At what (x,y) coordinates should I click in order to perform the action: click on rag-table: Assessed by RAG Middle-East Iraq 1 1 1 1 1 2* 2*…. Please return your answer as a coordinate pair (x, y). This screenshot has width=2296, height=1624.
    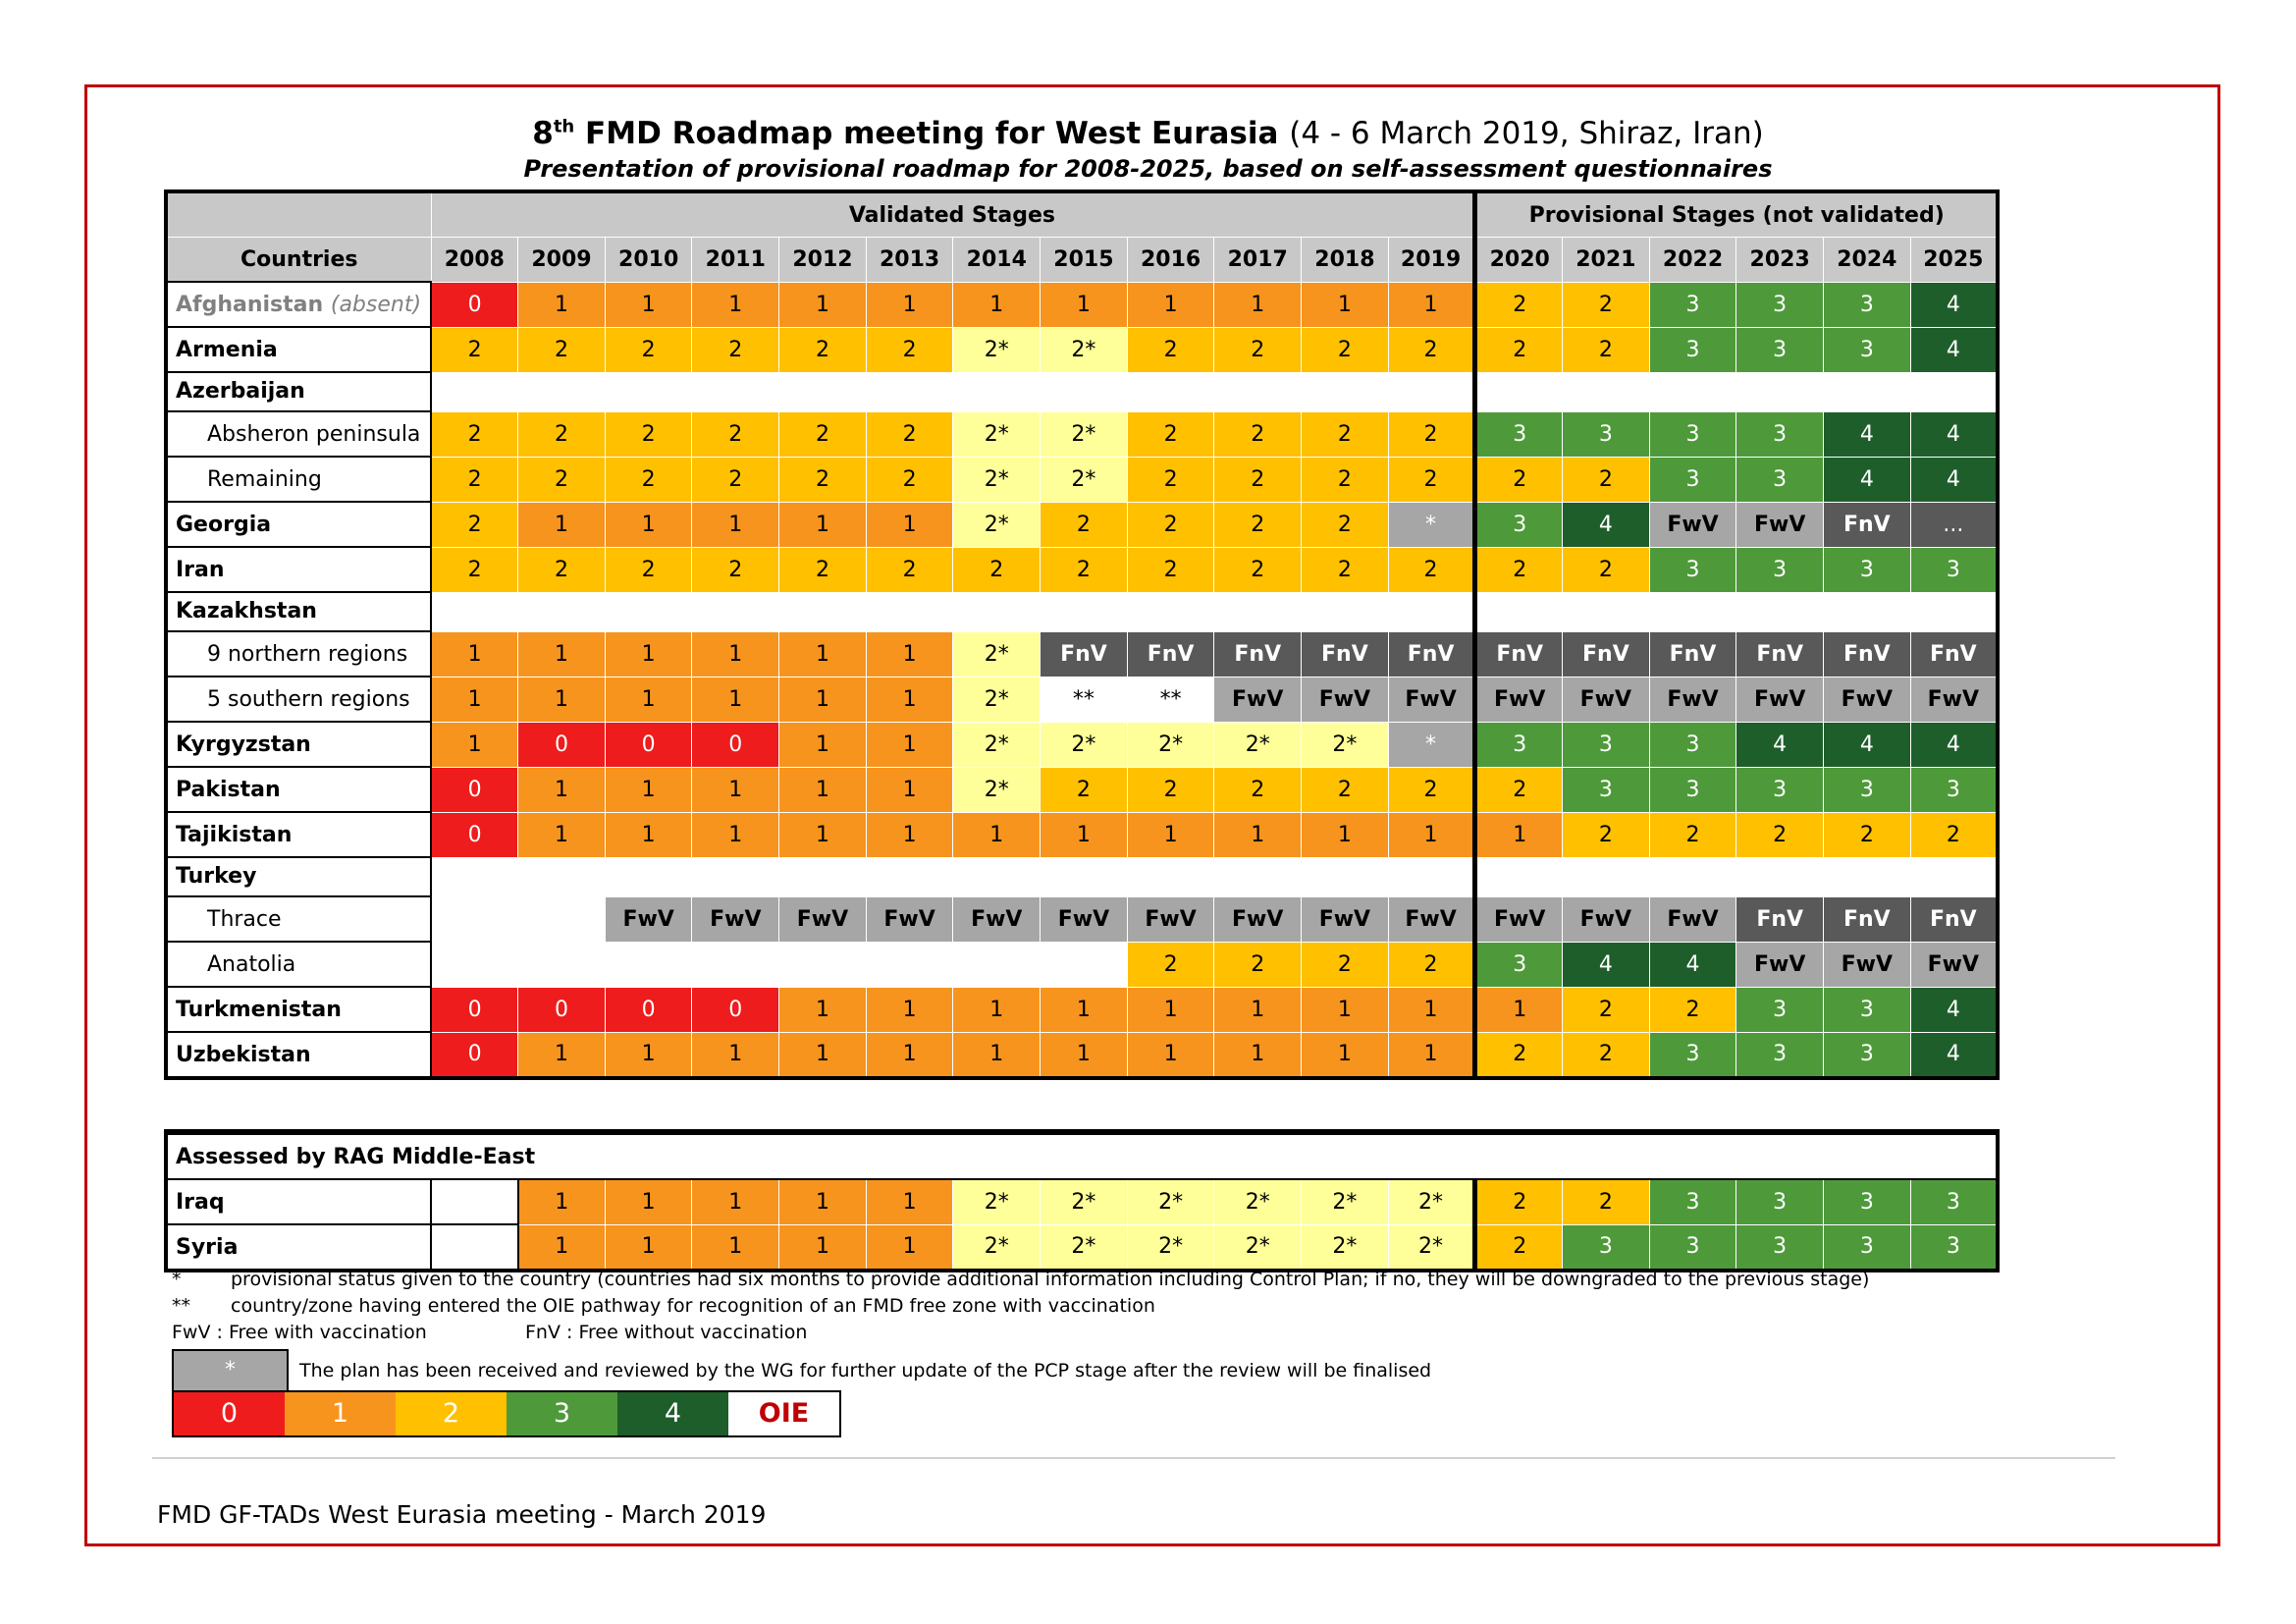
    Looking at the image, I should click on (1082, 1200).